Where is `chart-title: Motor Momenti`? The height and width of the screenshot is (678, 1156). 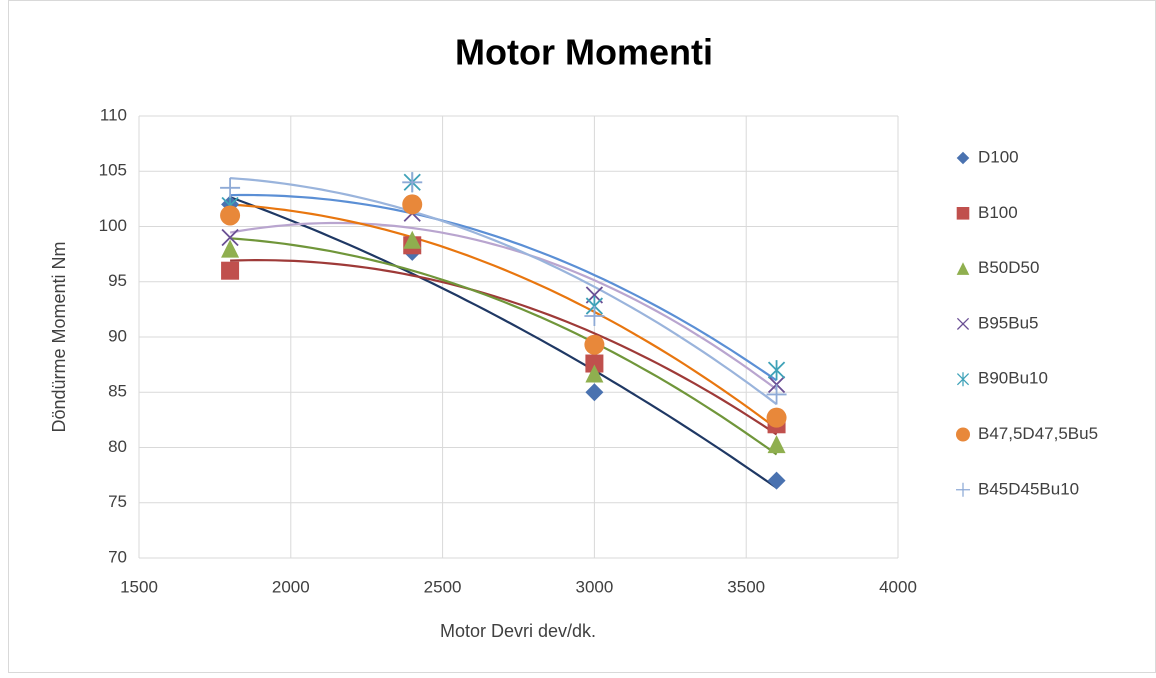 chart-title: Motor Momenti is located at coordinates (584, 52).